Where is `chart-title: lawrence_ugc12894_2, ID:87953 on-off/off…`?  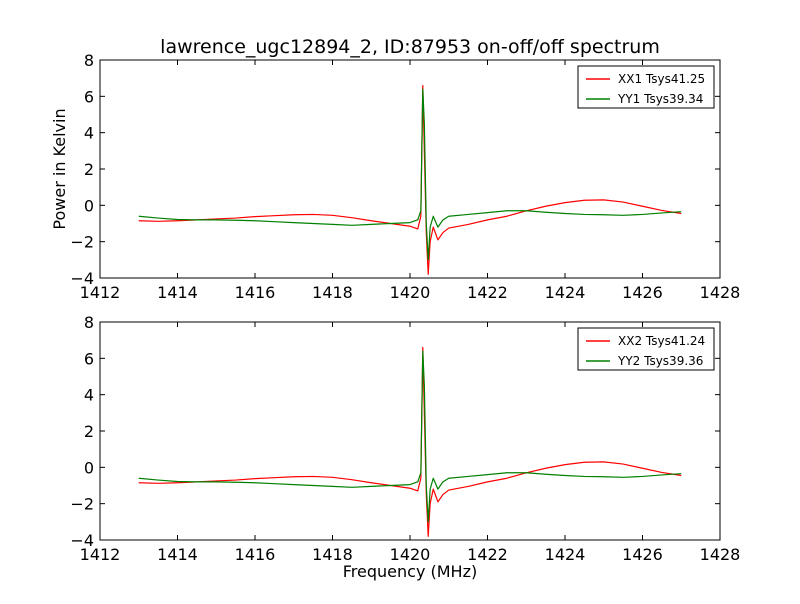
chart-title: lawrence_ugc12894_2, ID:87953 on-off/off… is located at coordinates (410, 47).